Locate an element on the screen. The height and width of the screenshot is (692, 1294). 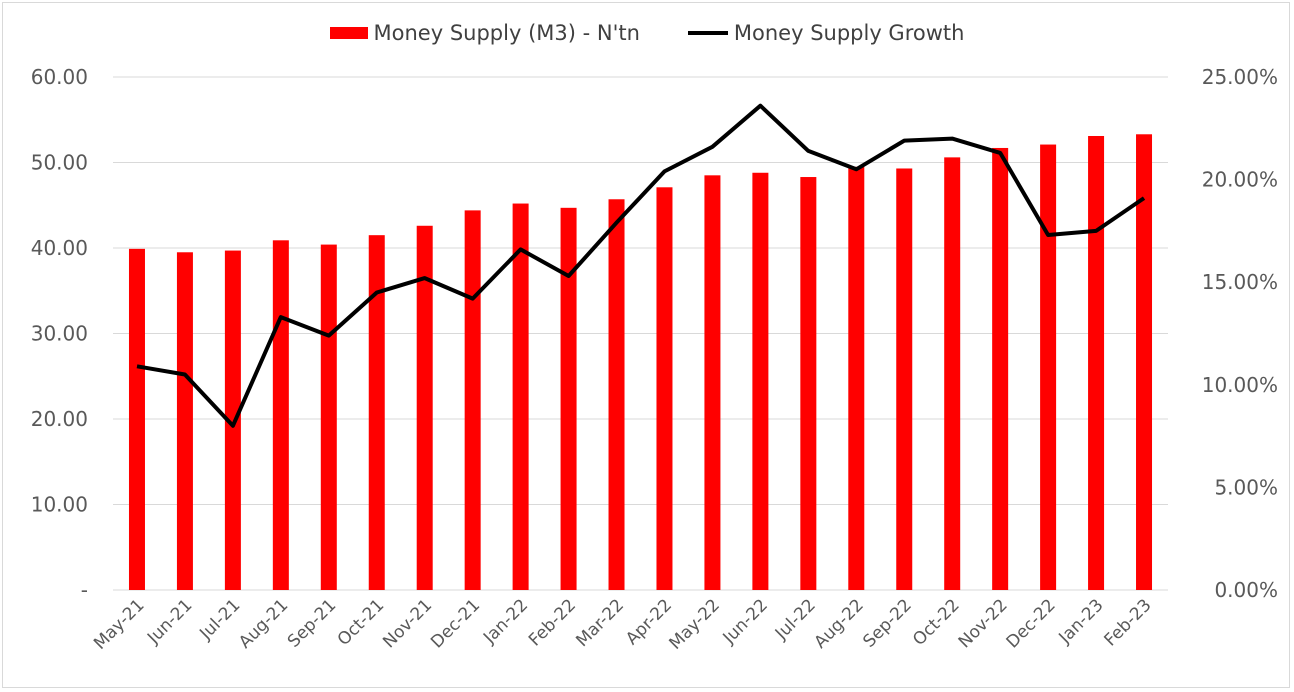
x-axis-tick-label: May-22 is located at coordinates (695, 624).